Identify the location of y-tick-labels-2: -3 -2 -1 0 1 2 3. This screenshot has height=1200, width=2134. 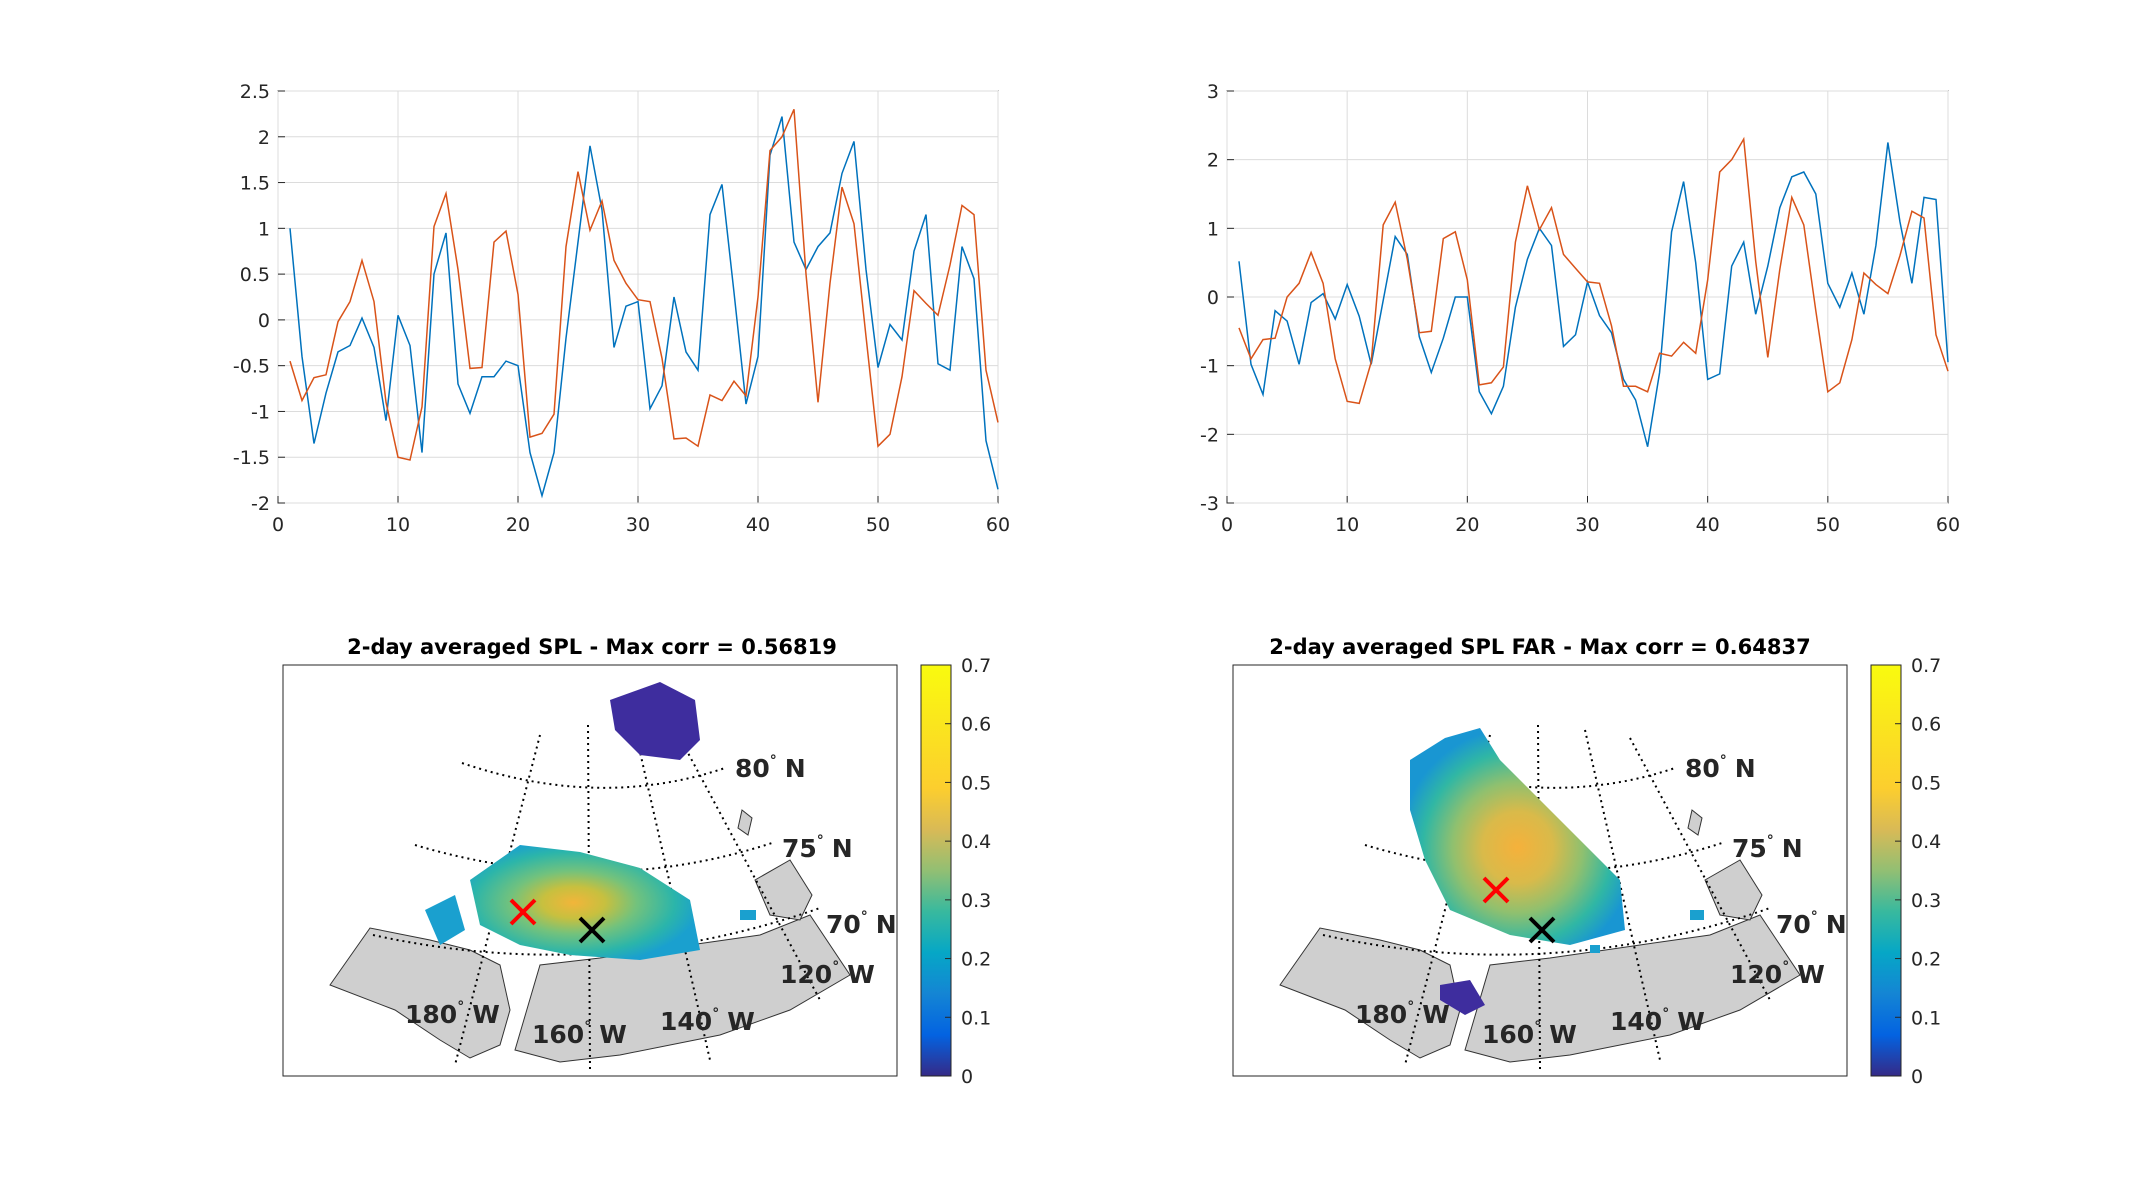
(1209, 298).